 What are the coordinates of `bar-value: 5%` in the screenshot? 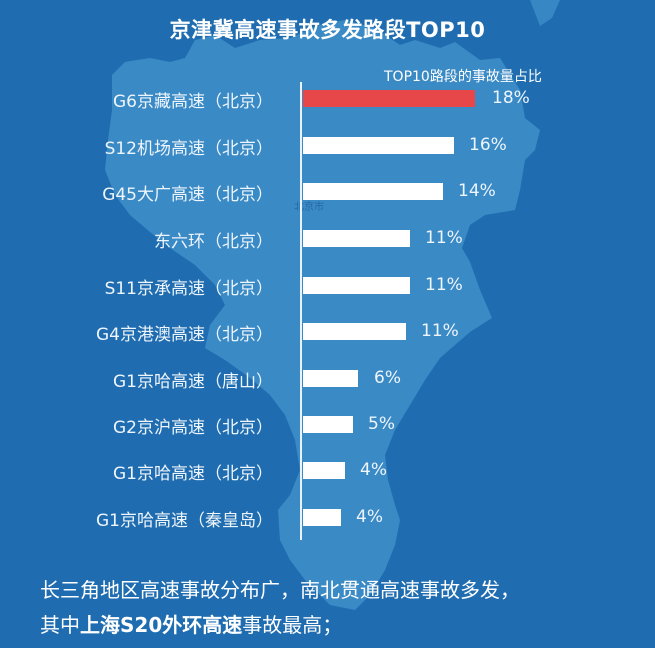 It's located at (381, 424).